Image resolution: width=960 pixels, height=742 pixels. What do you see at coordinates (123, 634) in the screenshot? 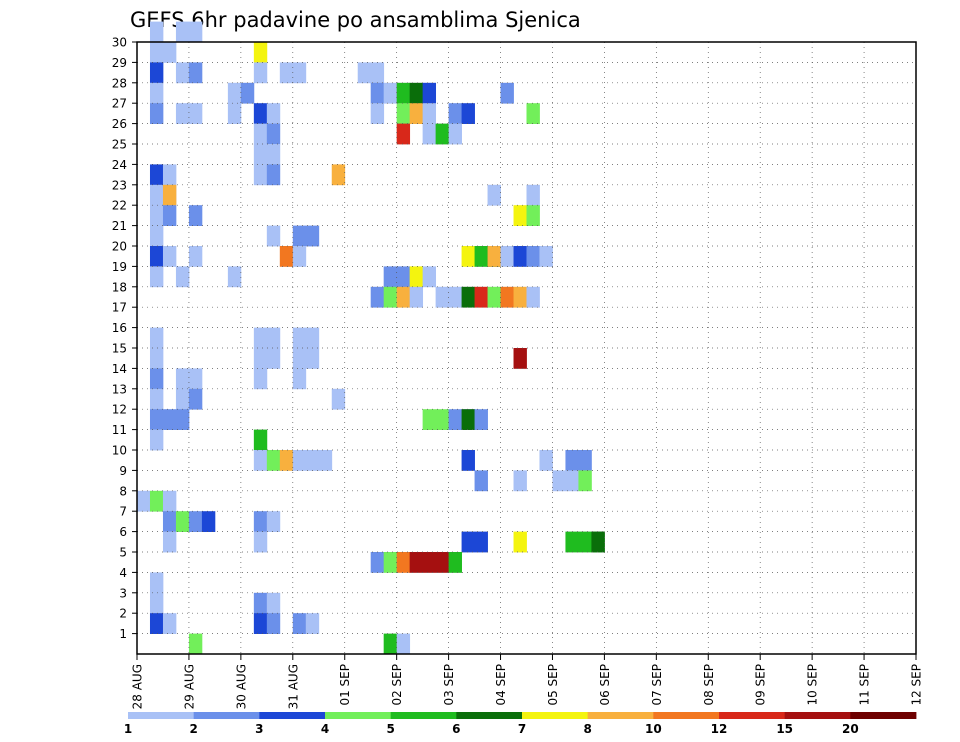
I see `y-tick-label: 1` at bounding box center [123, 634].